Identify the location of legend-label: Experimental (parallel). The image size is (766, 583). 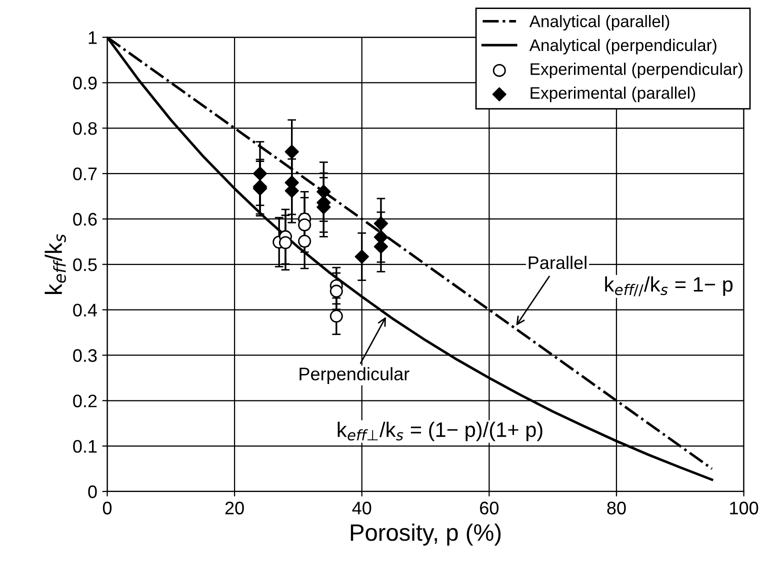
(613, 94).